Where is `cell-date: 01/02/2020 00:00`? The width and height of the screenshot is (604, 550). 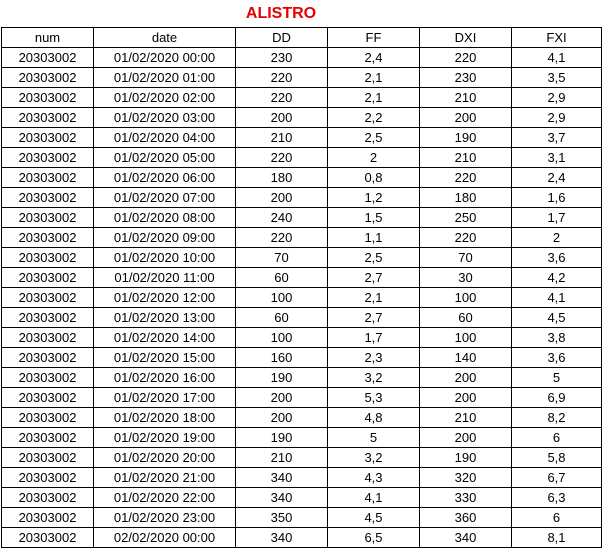 cell-date: 01/02/2020 00:00 is located at coordinates (164, 57).